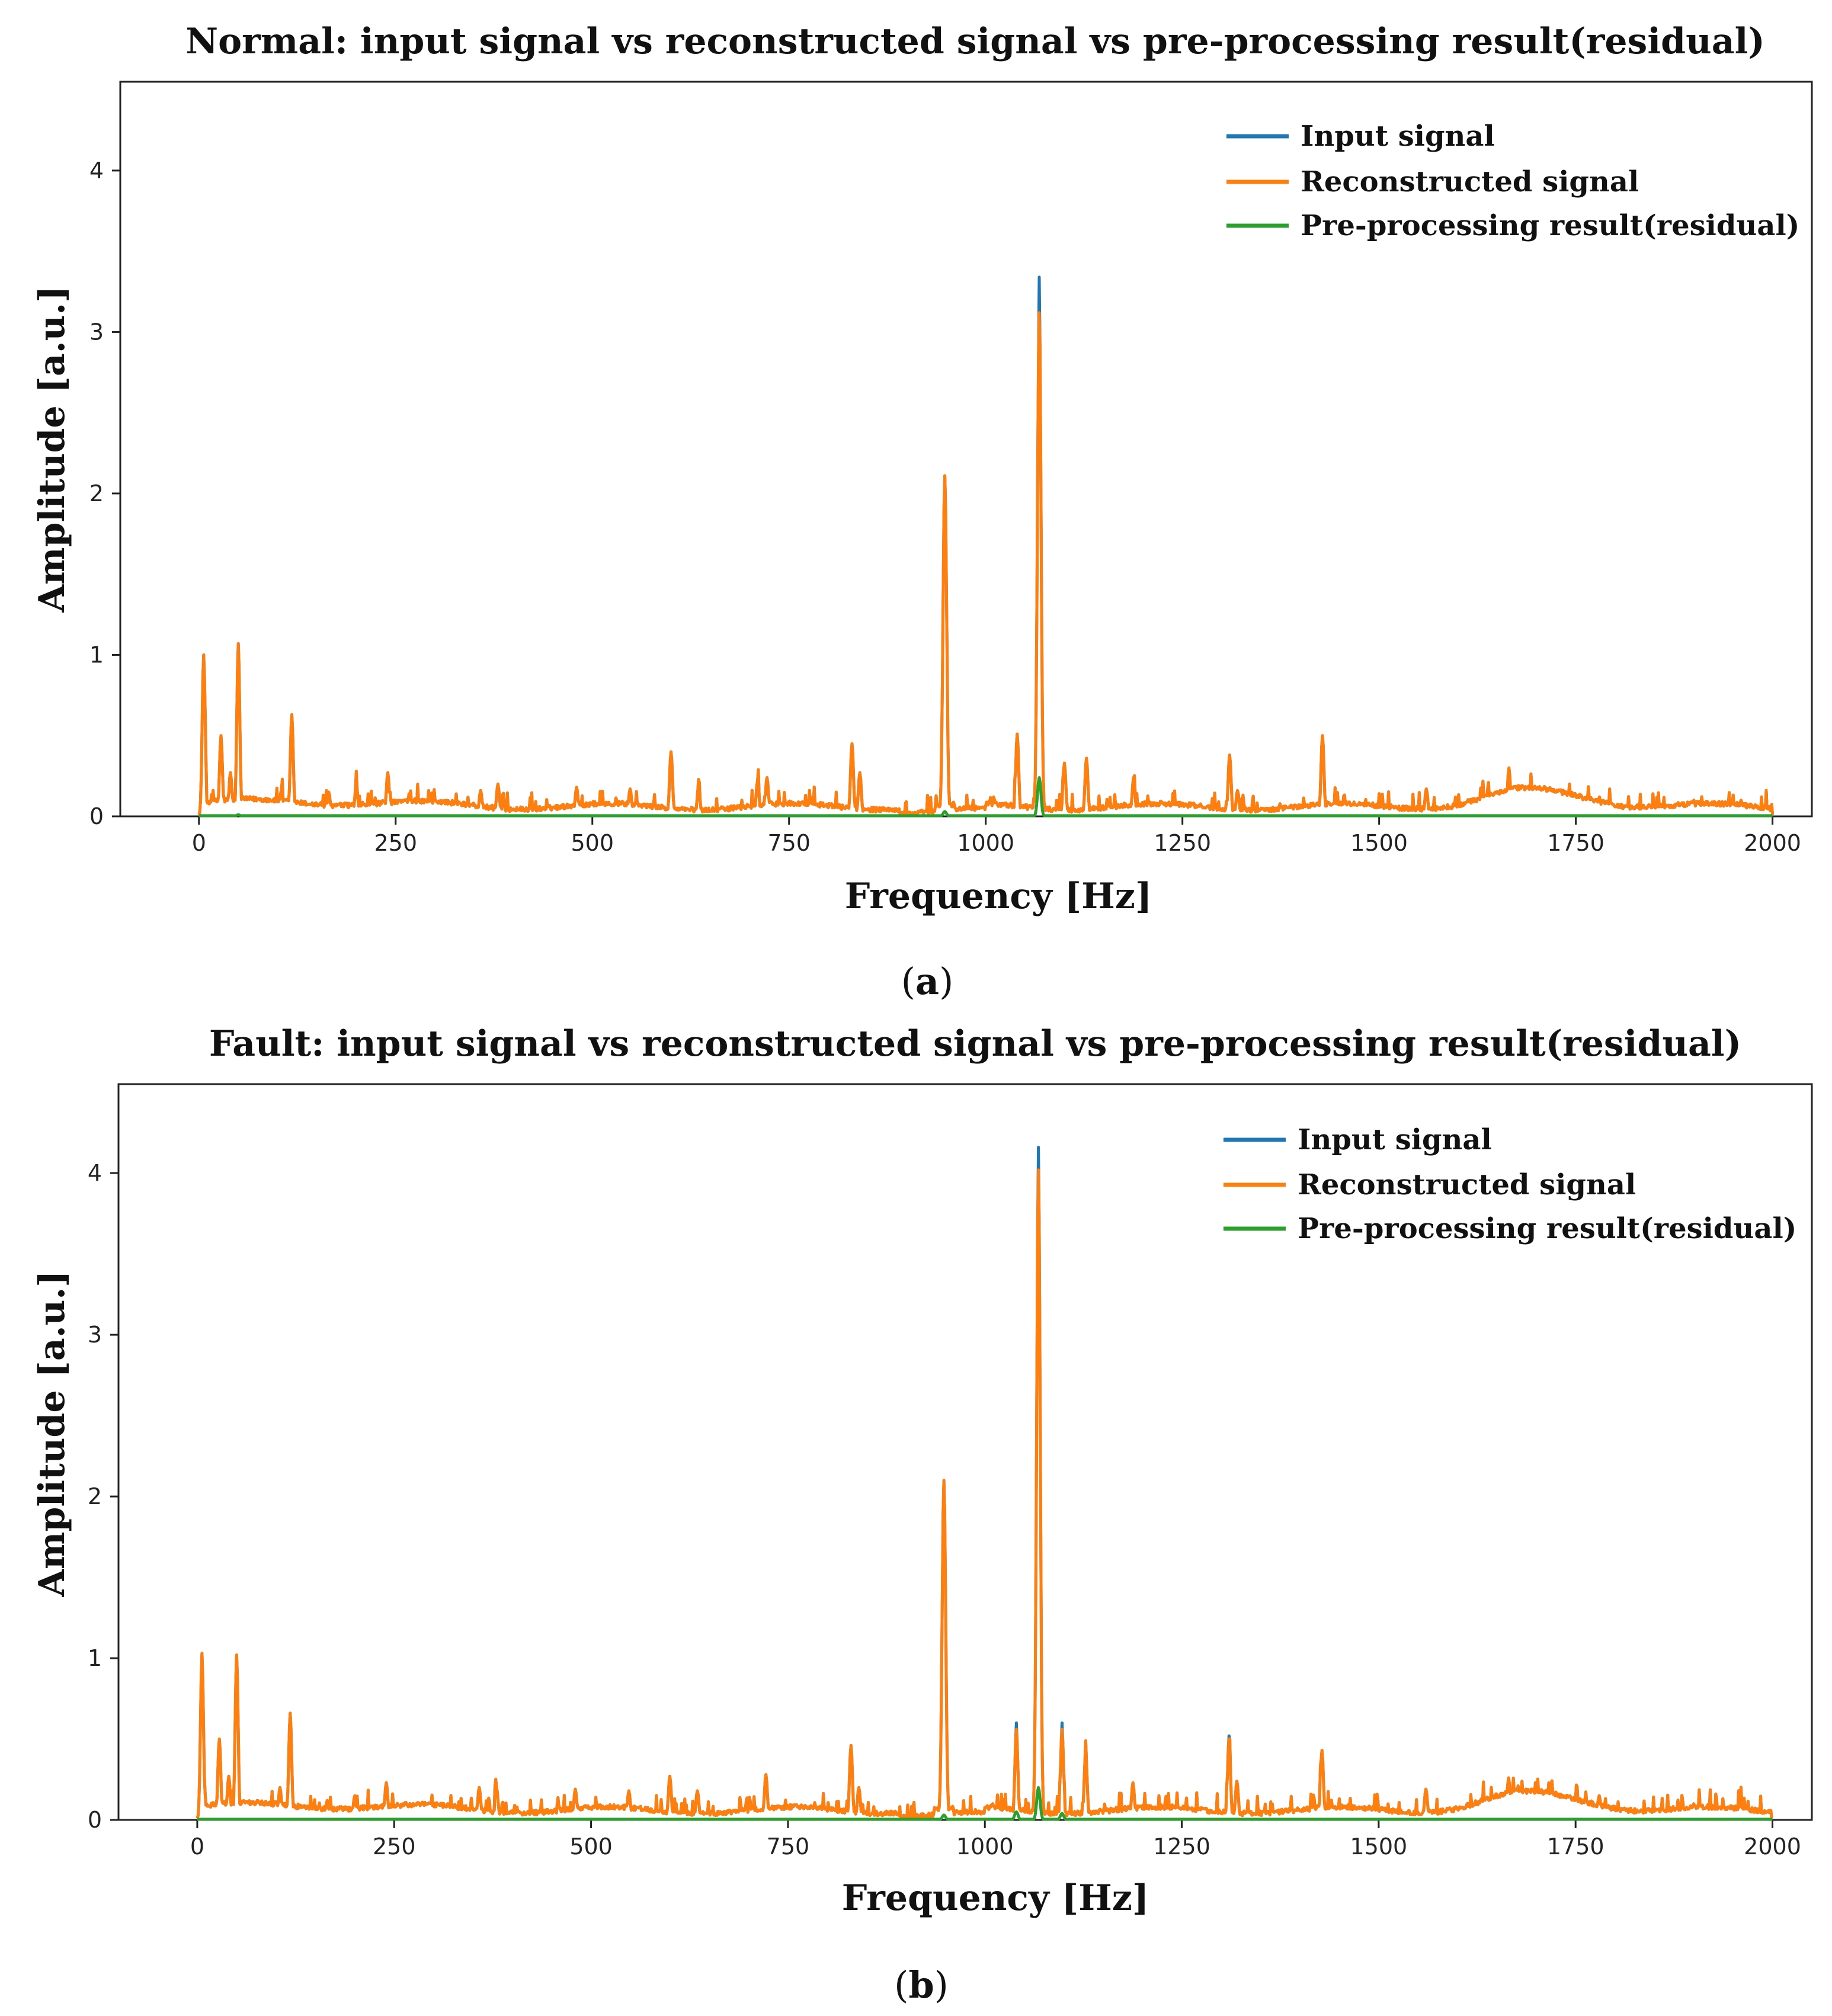  Describe the element at coordinates (1550, 225) in the screenshot. I see `legend-label-residual-a: Pre-processing result(residual)` at that location.